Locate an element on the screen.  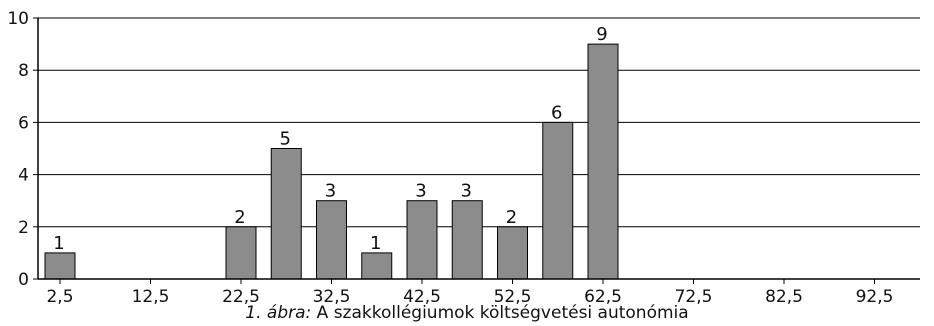
figure-number: 1. ábra: is located at coordinates (278, 313).